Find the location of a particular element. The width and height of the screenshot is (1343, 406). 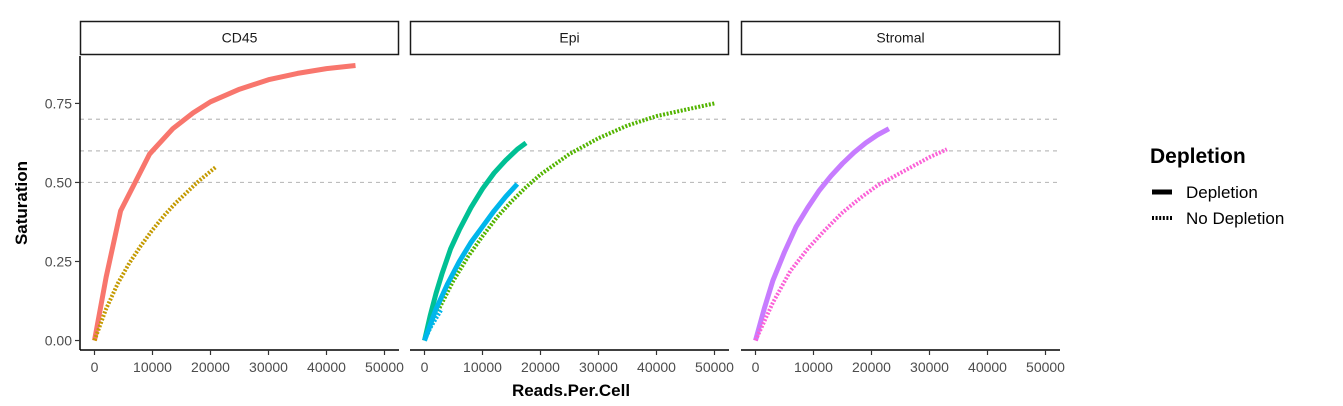

legend-entry-label: Depletion is located at coordinates (1222, 192).